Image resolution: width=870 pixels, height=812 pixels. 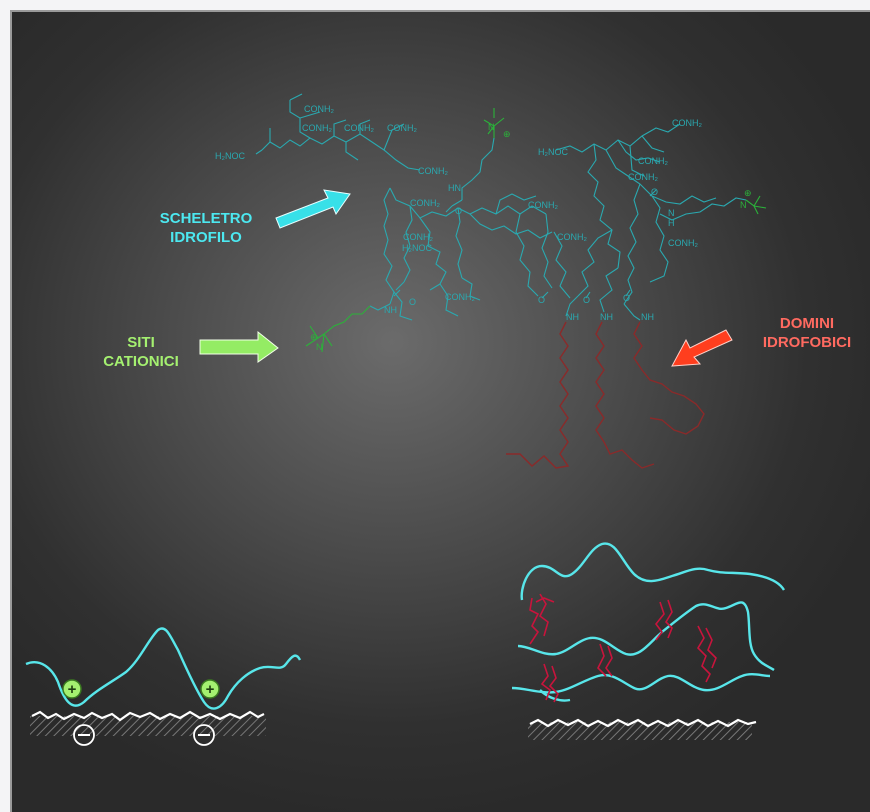 What do you see at coordinates (141, 352) in the screenshot?
I see `siti-cationici-label: SITI CATIONICI` at bounding box center [141, 352].